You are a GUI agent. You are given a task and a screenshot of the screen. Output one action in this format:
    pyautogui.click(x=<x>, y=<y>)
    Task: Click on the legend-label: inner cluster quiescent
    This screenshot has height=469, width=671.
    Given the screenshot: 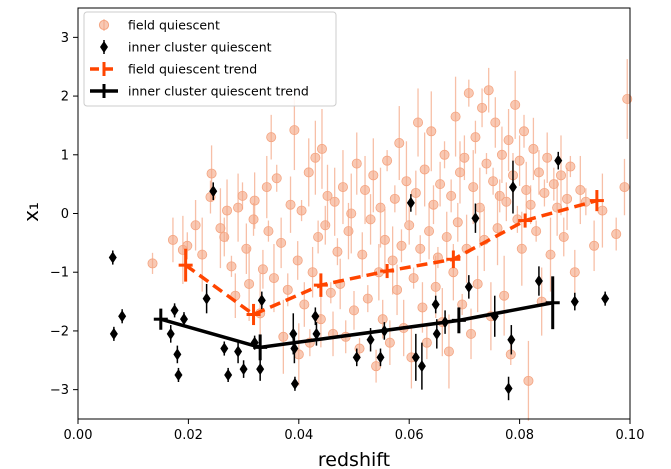 What is the action you would take?
    pyautogui.click(x=200, y=47)
    